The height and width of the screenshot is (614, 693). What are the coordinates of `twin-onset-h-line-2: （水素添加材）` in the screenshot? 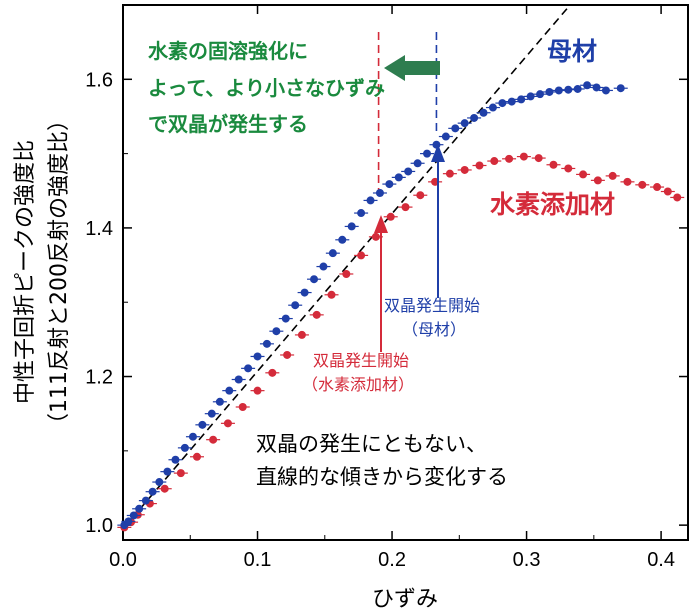 It's located at (358, 384).